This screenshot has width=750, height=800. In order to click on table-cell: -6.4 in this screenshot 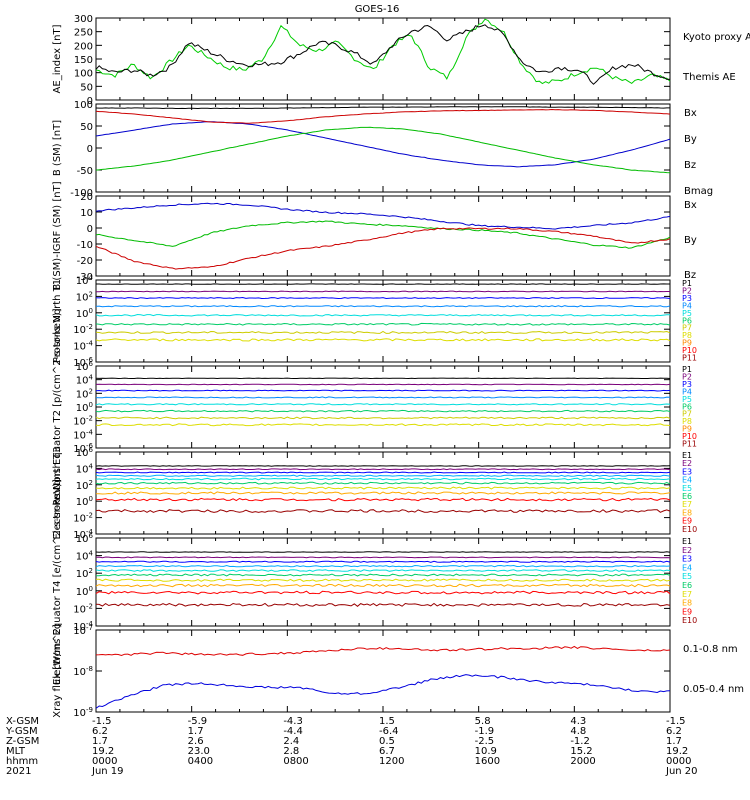, I will do `click(389, 731)`.